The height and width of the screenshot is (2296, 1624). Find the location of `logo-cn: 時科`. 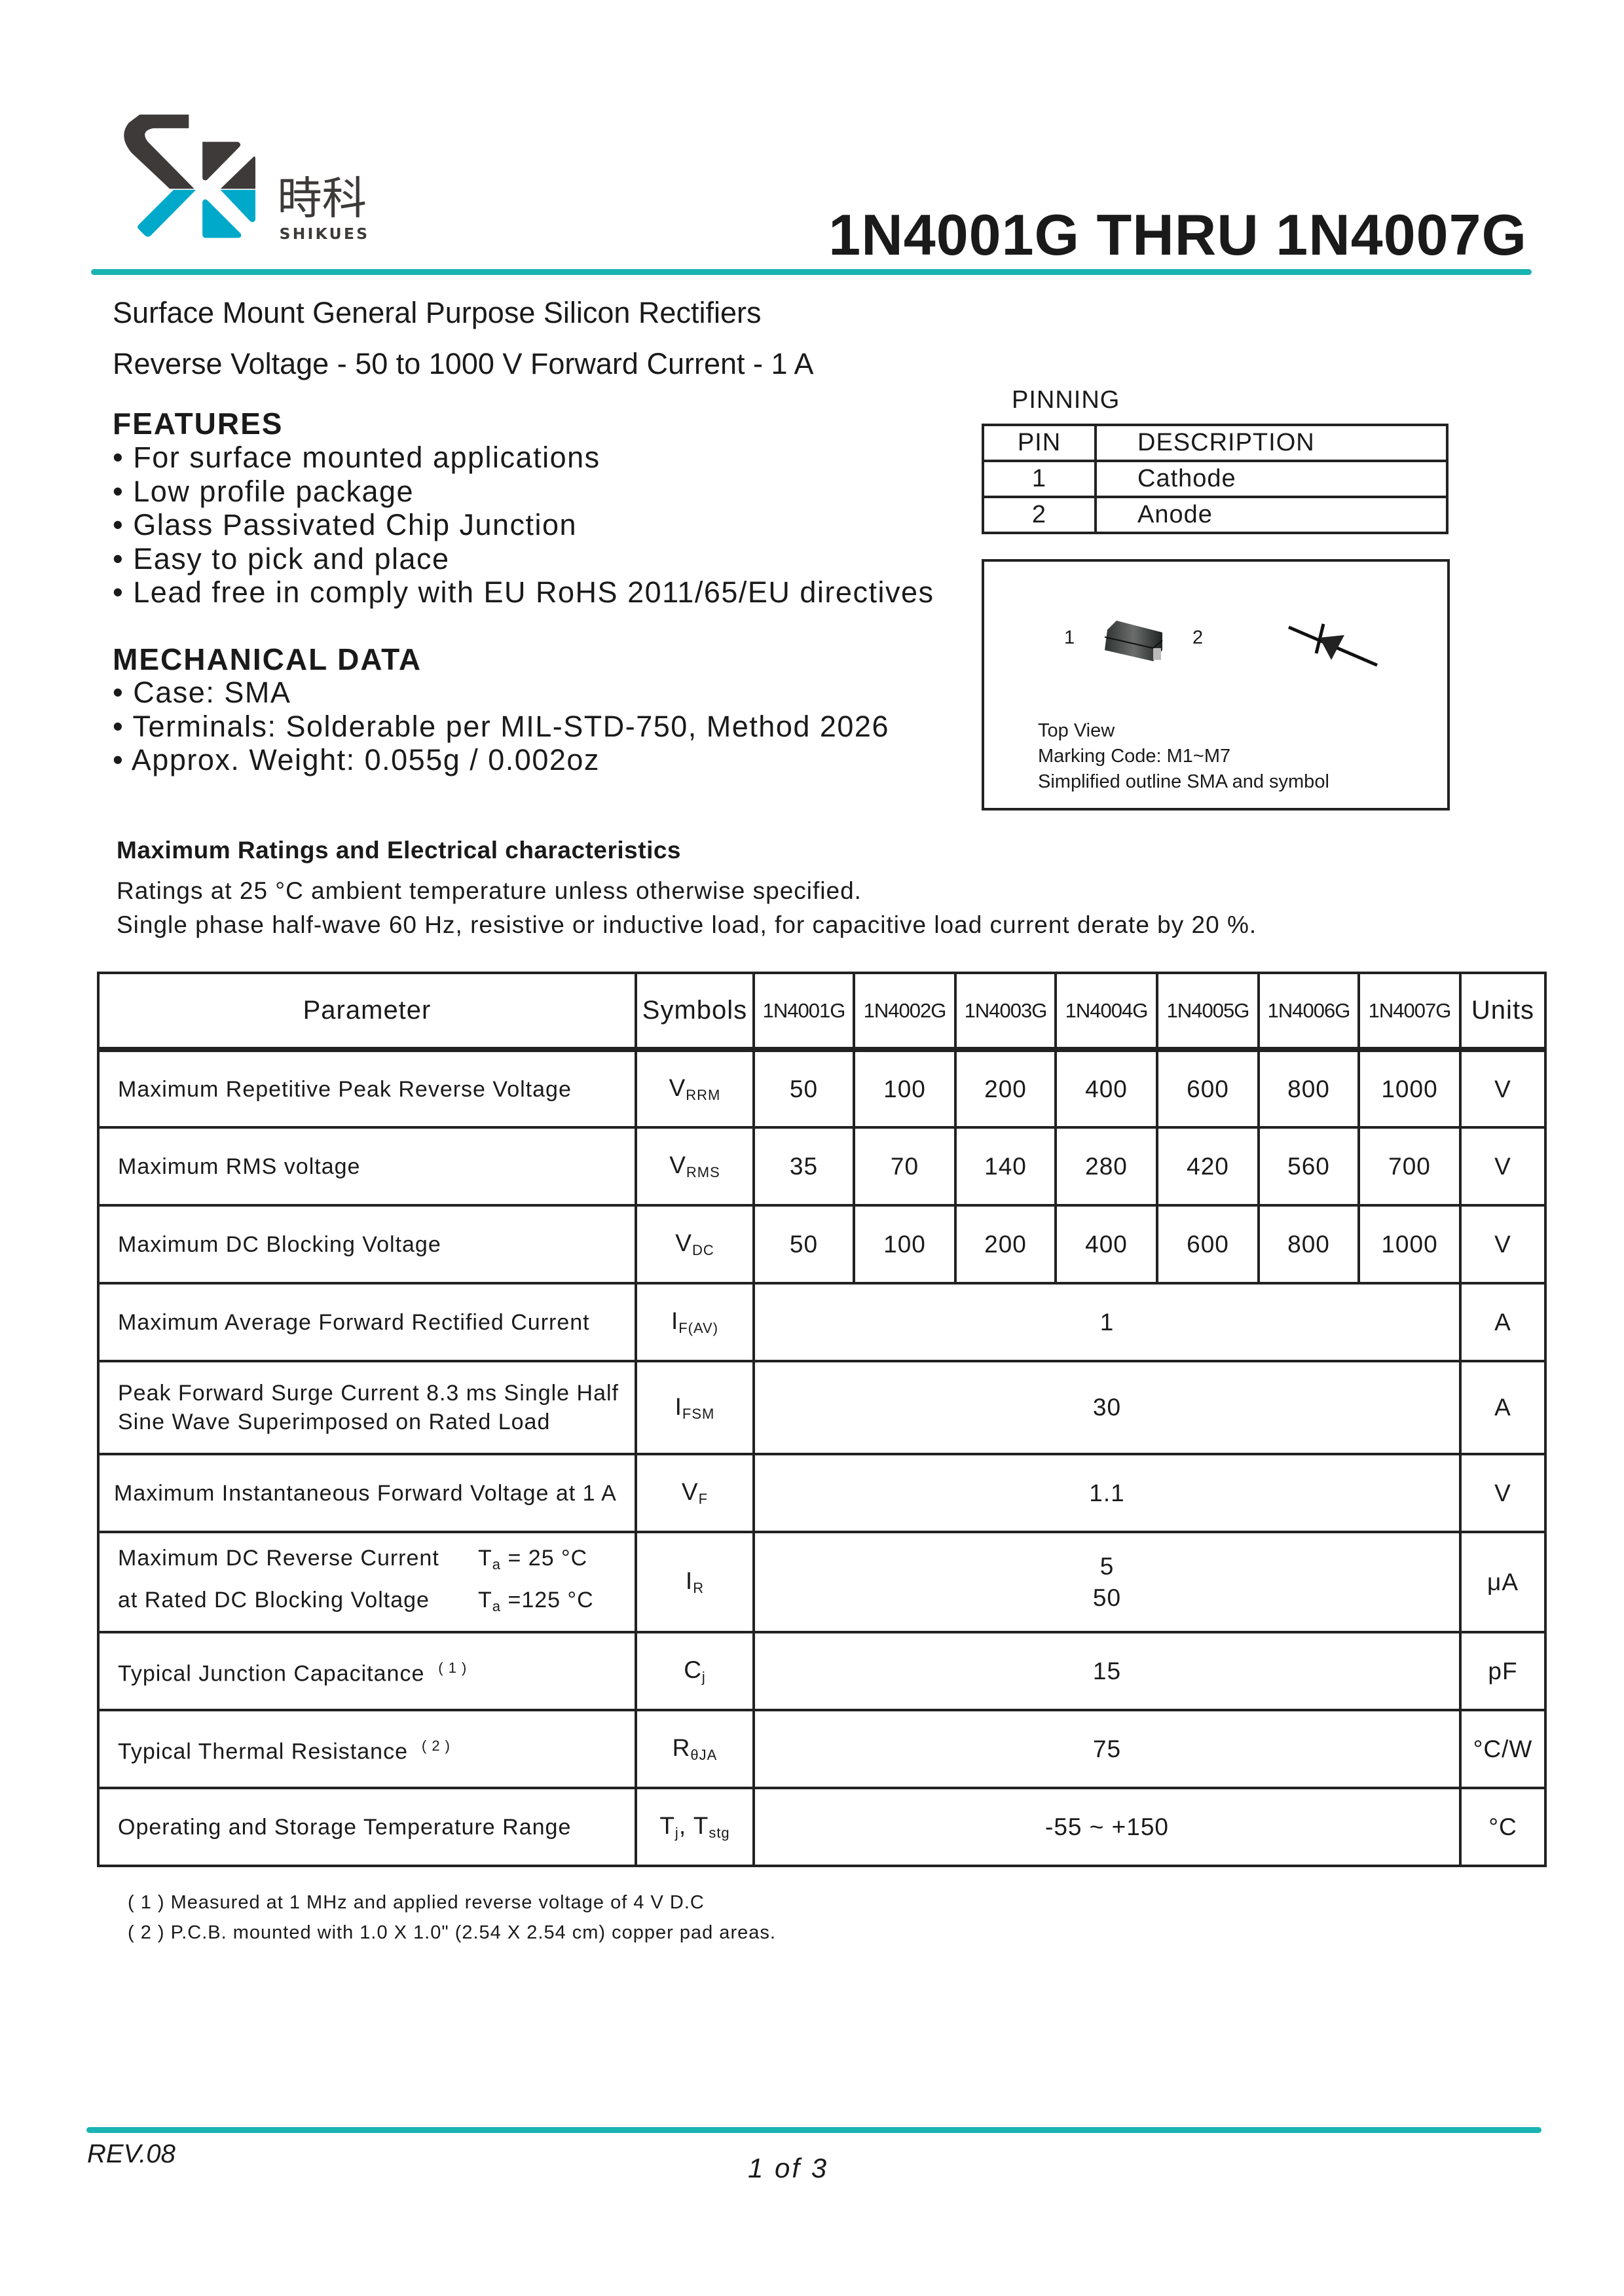

logo-cn: 時科 is located at coordinates (322, 199).